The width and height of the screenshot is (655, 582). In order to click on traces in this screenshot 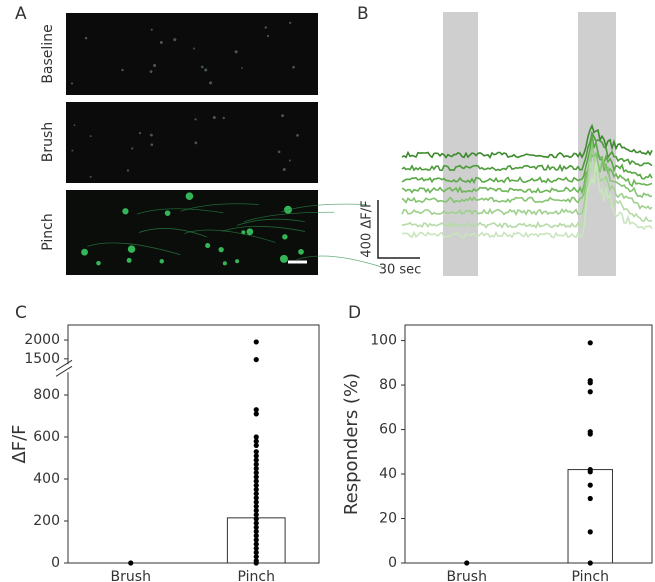, I will do `click(527, 181)`.